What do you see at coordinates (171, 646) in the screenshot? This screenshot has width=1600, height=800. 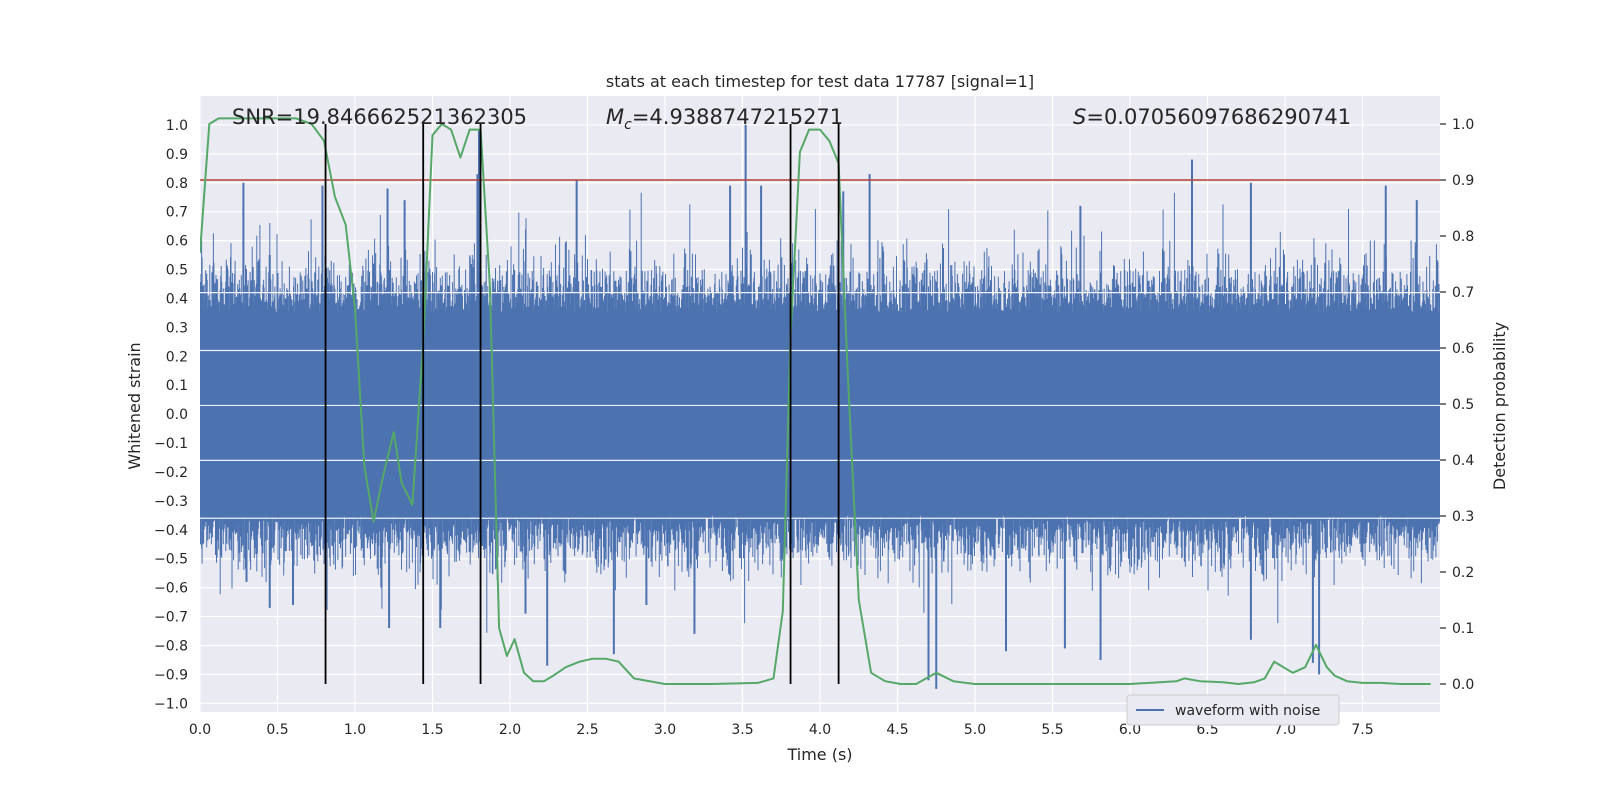 I see `y-left-tick-label: −0.8` at bounding box center [171, 646].